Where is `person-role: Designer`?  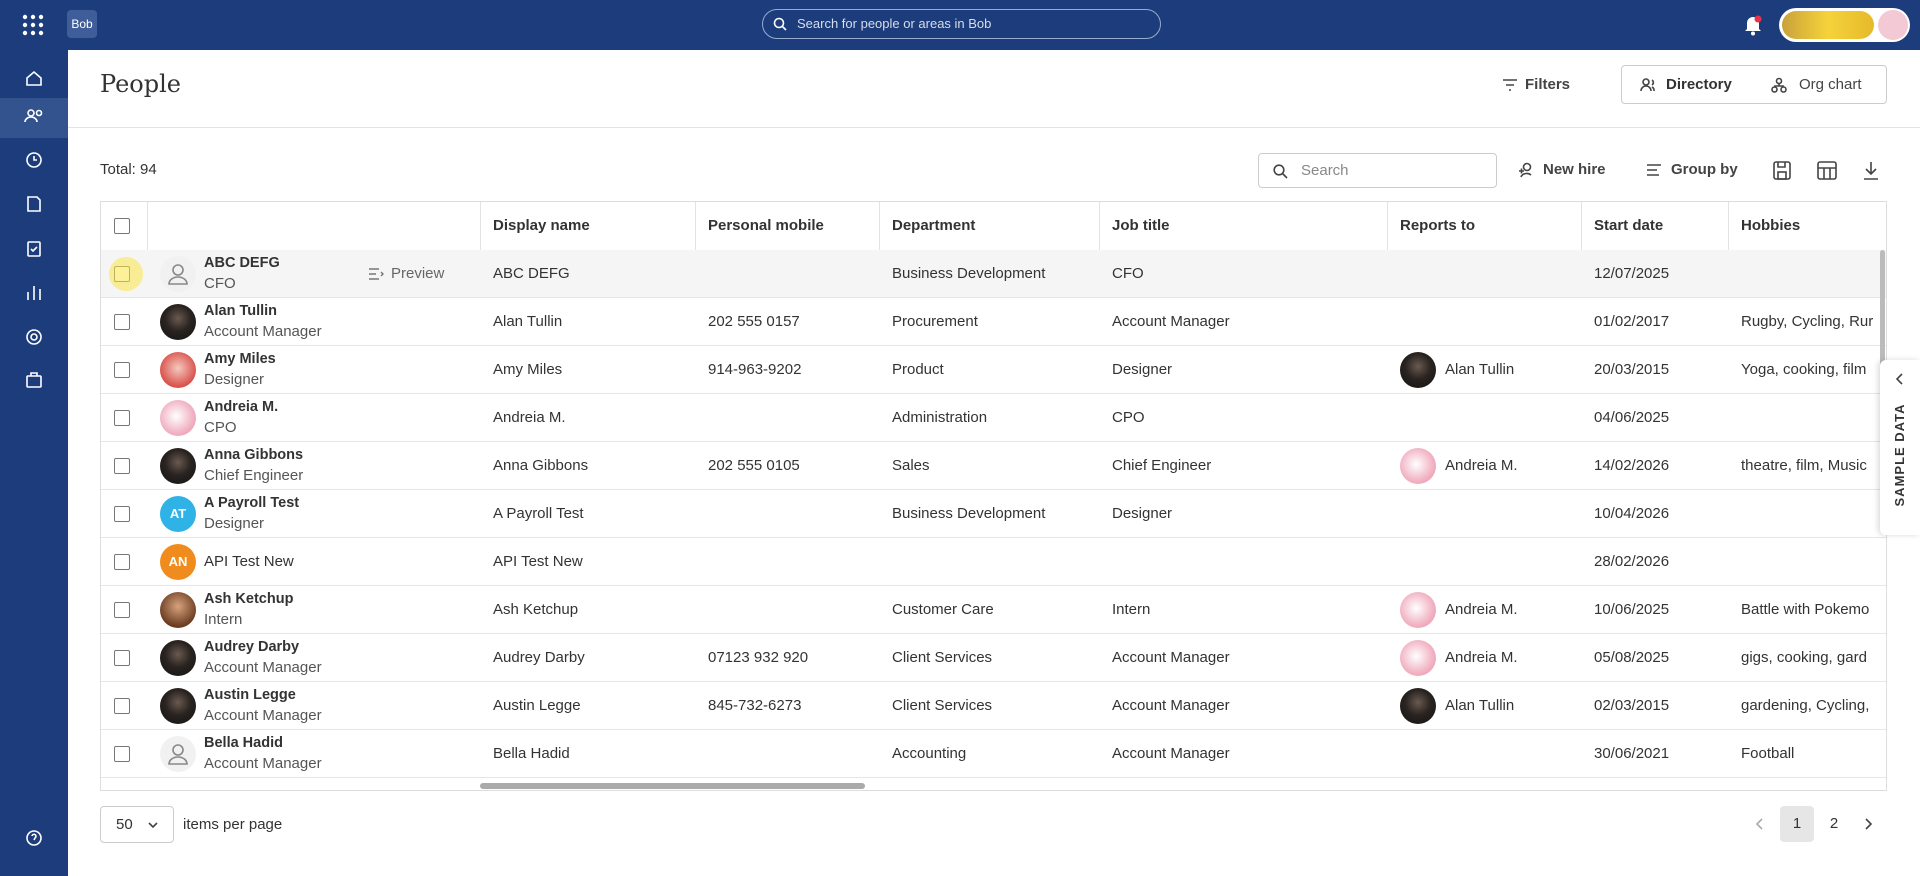
person-role: Designer is located at coordinates (234, 523).